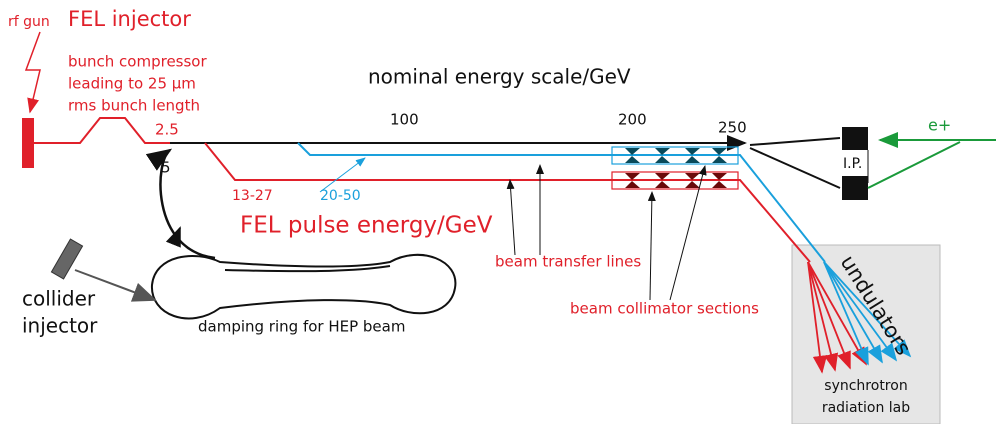 Image resolution: width=996 pixels, height=424 pixels. What do you see at coordinates (137, 62) in the screenshot?
I see `compressor-text: bunch compressor` at bounding box center [137, 62].